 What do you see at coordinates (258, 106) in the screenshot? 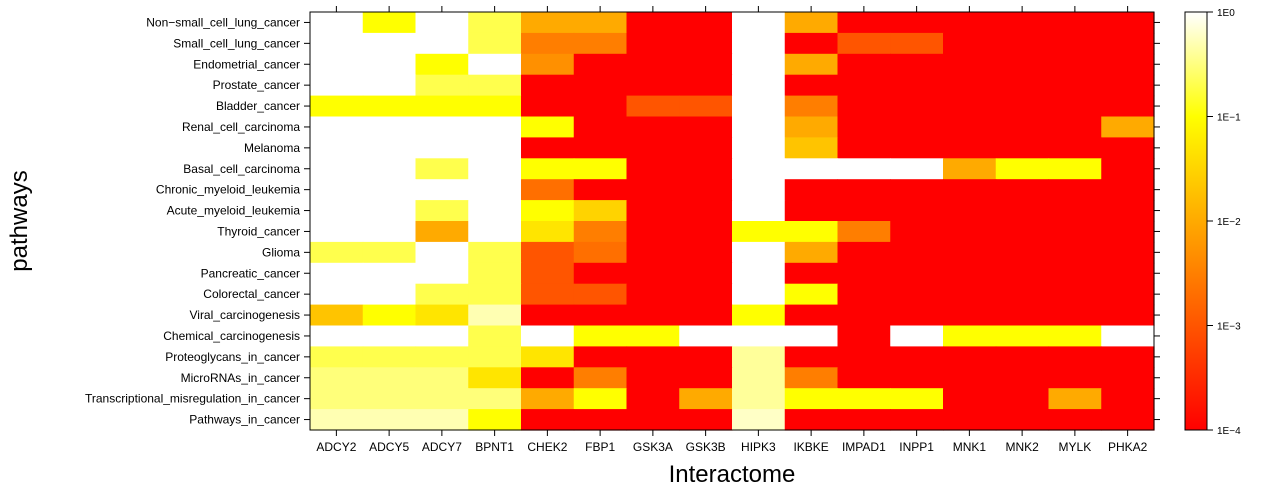
I see `y-tick-label: Bladder_cancer` at bounding box center [258, 106].